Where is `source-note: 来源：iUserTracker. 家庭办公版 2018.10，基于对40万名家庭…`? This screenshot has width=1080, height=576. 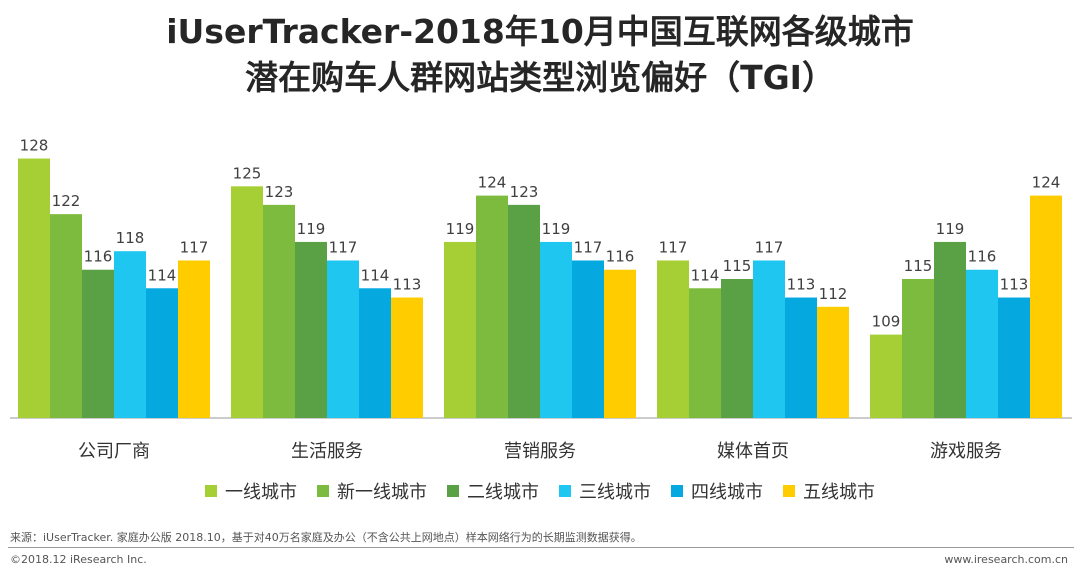
source-note: 来源：iUserTracker. 家庭办公版 2018.10，基于对40万名家庭… is located at coordinates (326, 537).